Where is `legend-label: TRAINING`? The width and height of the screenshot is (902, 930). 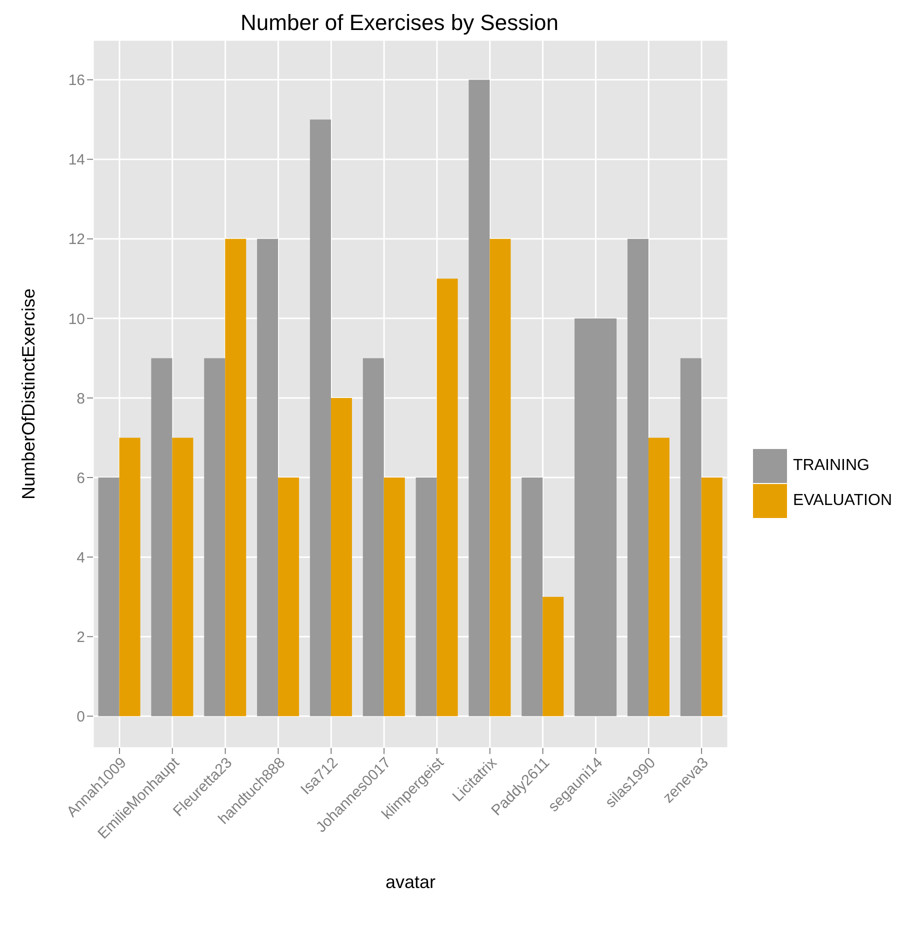 legend-label: TRAINING is located at coordinates (831, 465).